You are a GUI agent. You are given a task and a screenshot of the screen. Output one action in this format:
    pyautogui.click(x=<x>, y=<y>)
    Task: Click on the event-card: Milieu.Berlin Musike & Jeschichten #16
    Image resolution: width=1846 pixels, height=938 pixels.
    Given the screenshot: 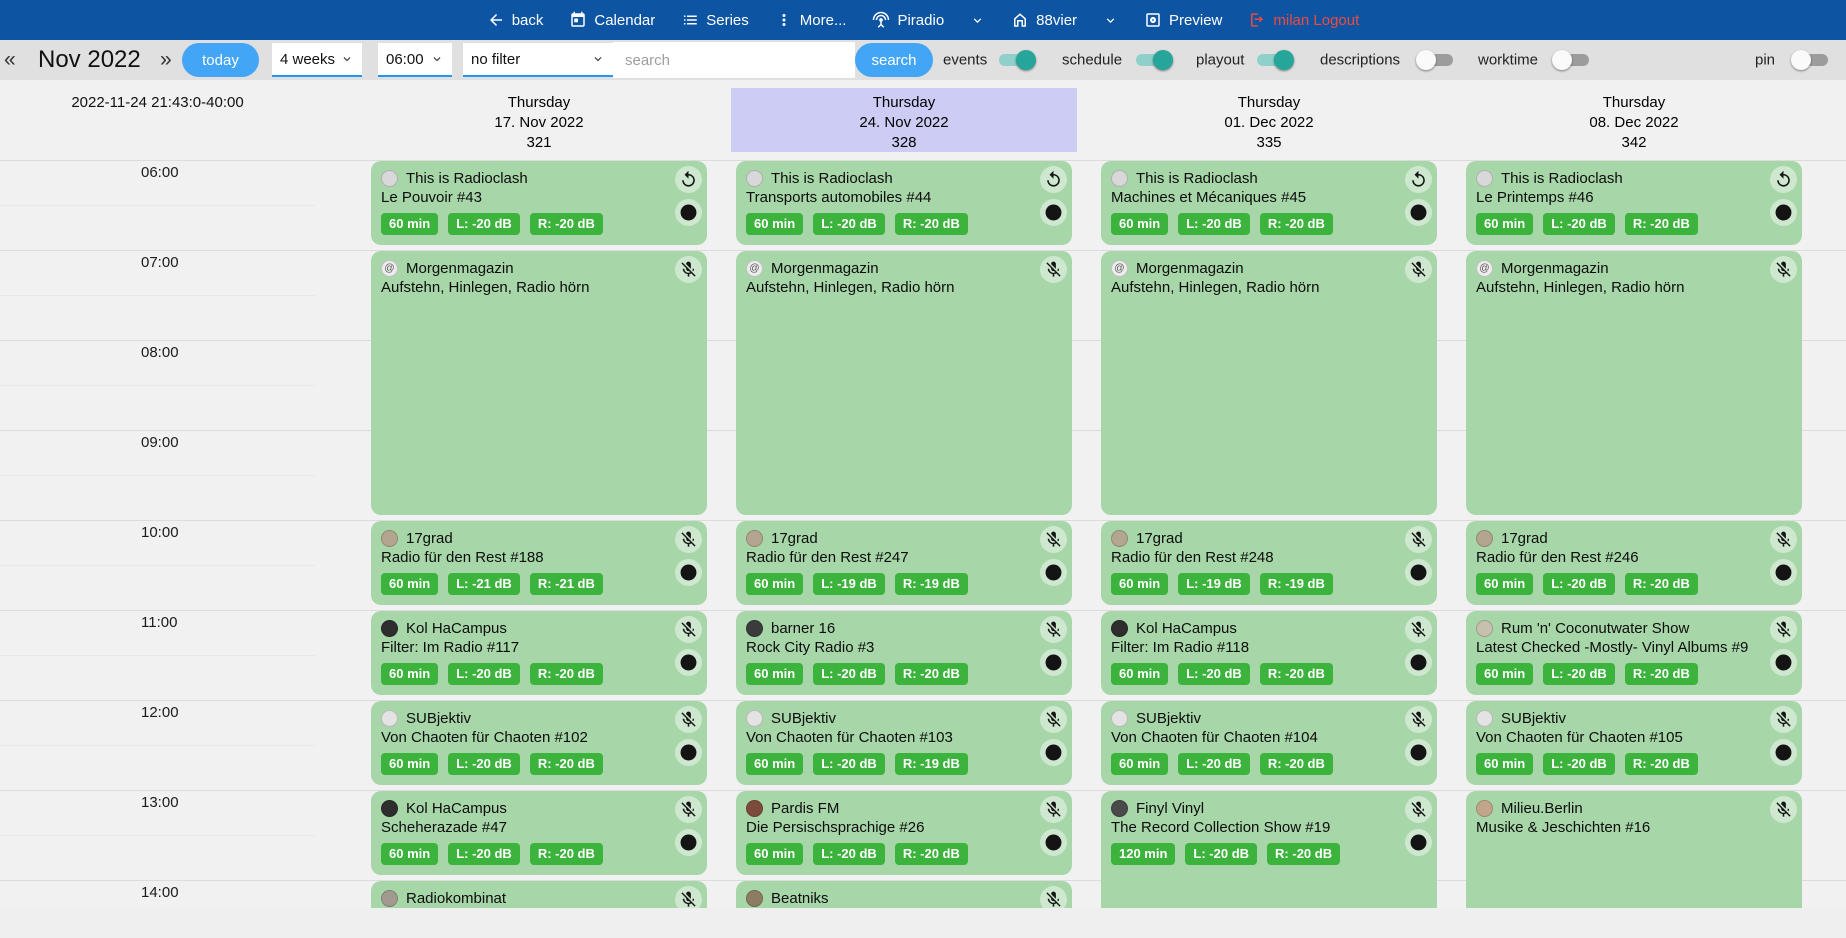 What is the action you would take?
    pyautogui.click(x=1634, y=849)
    